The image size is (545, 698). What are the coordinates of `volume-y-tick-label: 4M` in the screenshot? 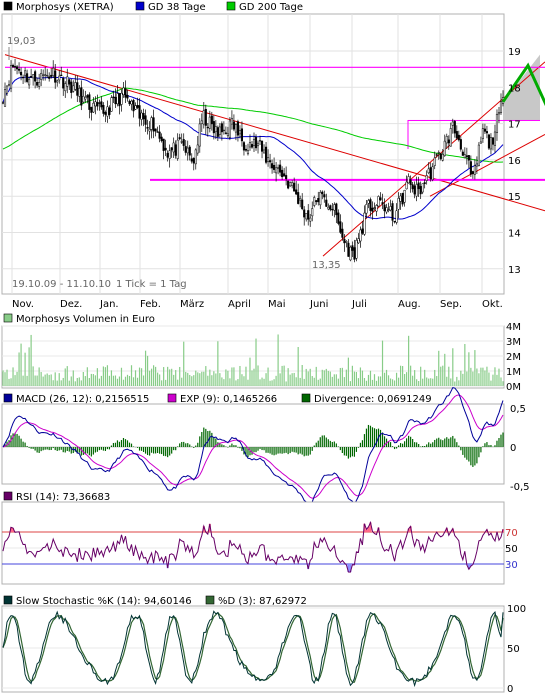 It's located at (513, 327).